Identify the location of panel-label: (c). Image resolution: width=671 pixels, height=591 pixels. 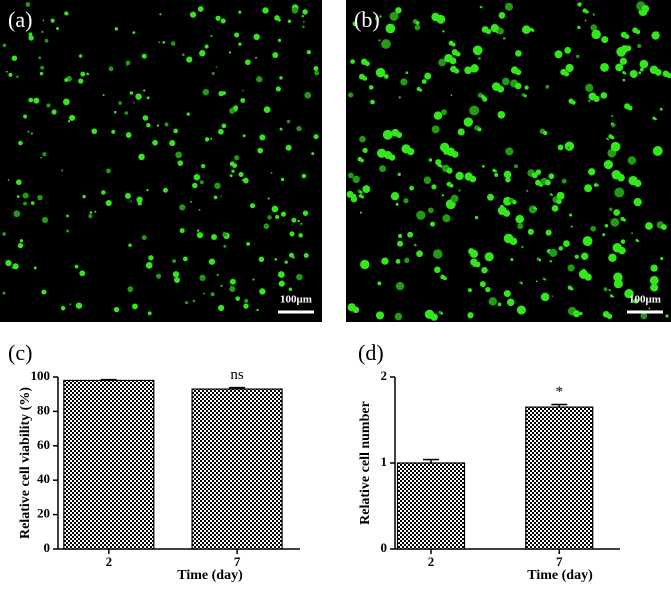
(20, 352).